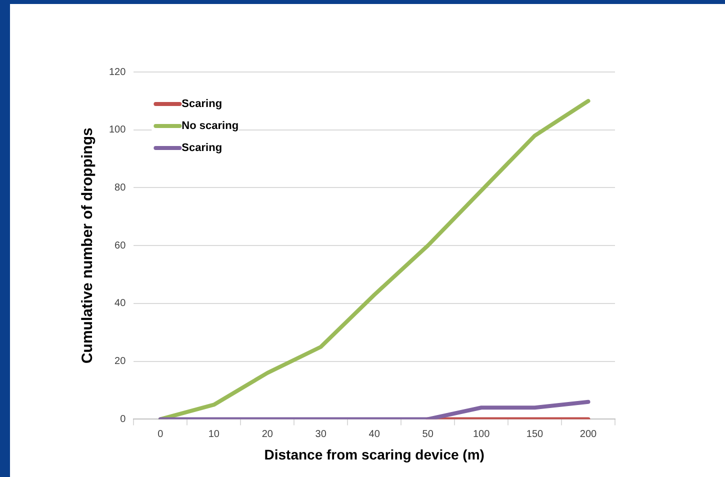 The width and height of the screenshot is (725, 477). Describe the element at coordinates (120, 188) in the screenshot. I see `y-tick-label: 80` at that location.